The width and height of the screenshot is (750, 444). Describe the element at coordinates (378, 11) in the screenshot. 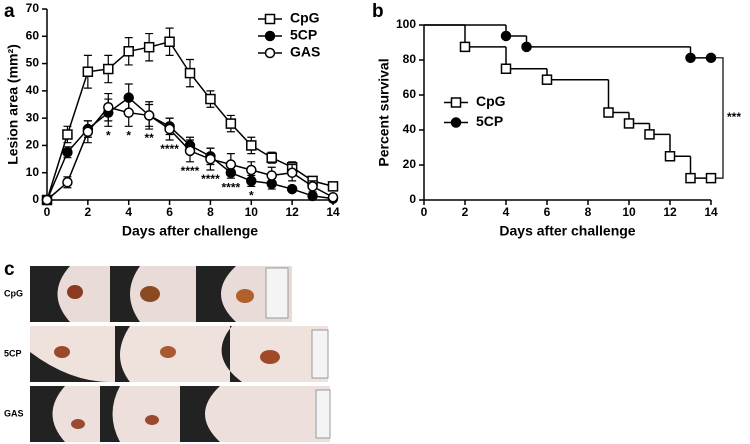

I see `panel-label: b` at that location.